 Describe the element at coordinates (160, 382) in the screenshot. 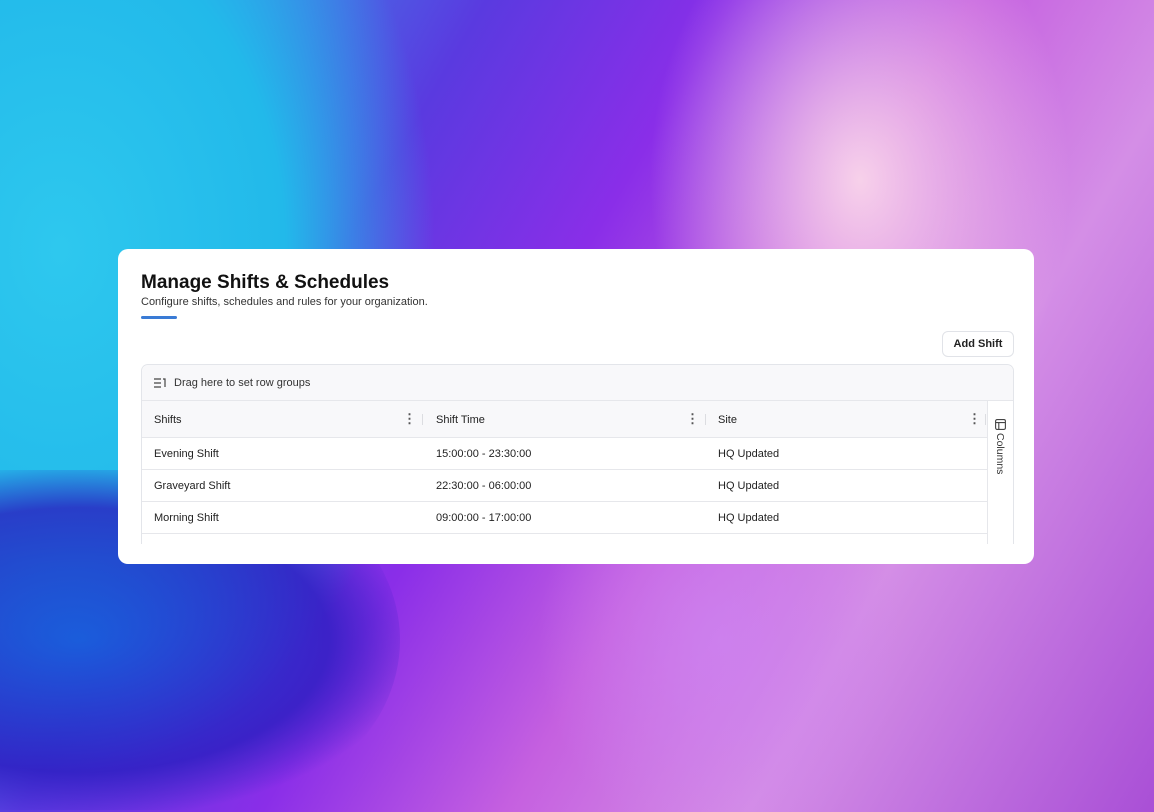

I see `row-group-icon` at that location.